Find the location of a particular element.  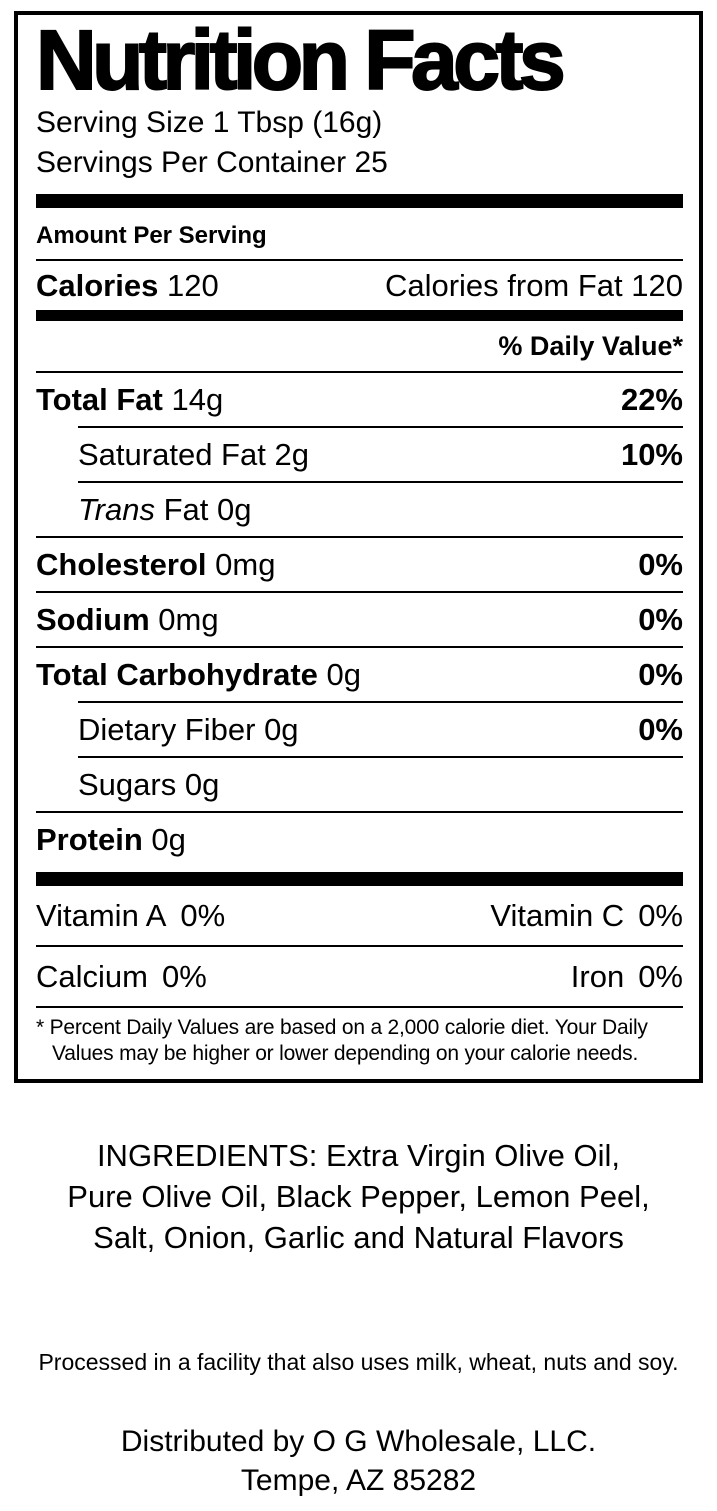

nutrient-name: Total Fat is located at coordinates (99, 399).